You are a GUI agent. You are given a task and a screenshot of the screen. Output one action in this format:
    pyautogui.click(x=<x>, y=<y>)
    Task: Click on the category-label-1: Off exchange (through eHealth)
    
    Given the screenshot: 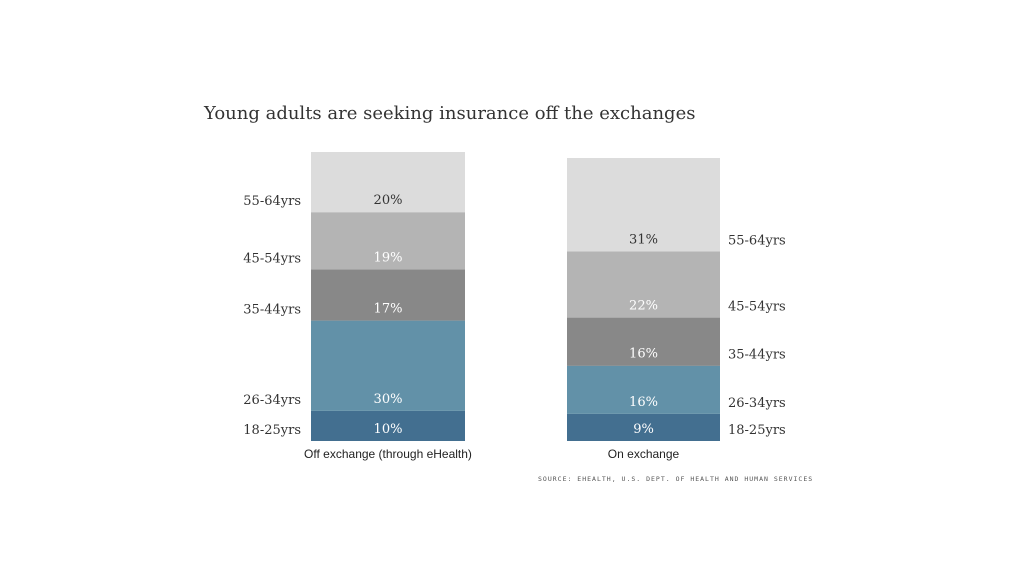 What is the action you would take?
    pyautogui.click(x=388, y=454)
    